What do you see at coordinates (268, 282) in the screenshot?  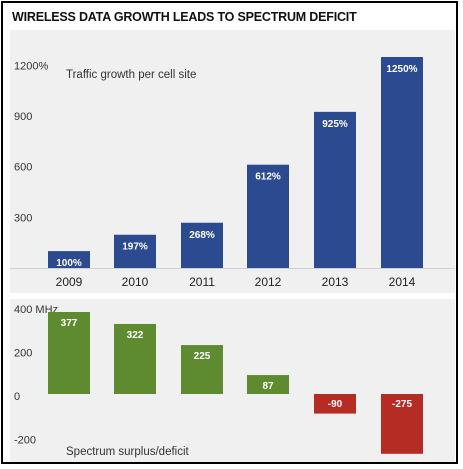 I see `x-tick-label: 2012` at bounding box center [268, 282].